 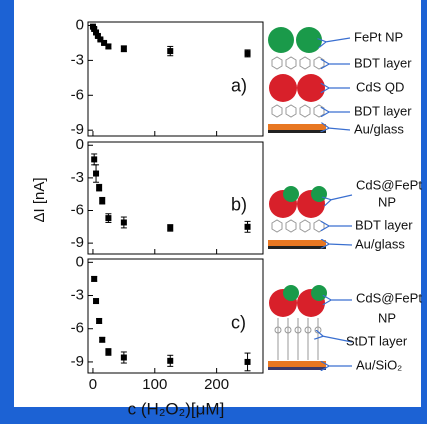 What do you see at coordinates (377, 340) in the screenshot?
I see `schematic-label: StDT layer` at bounding box center [377, 340].